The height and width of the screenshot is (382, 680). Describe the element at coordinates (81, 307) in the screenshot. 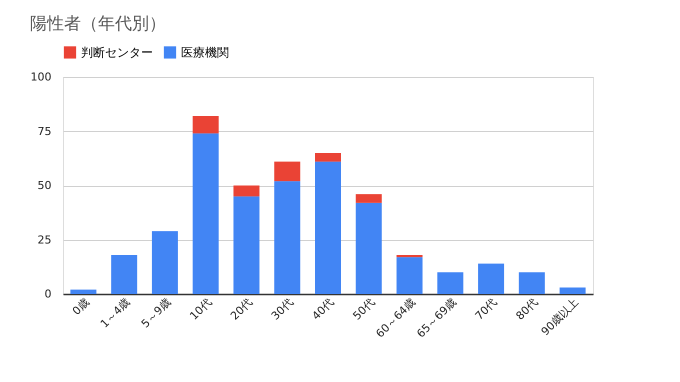

I see `x-tick-label: 0歳` at that location.